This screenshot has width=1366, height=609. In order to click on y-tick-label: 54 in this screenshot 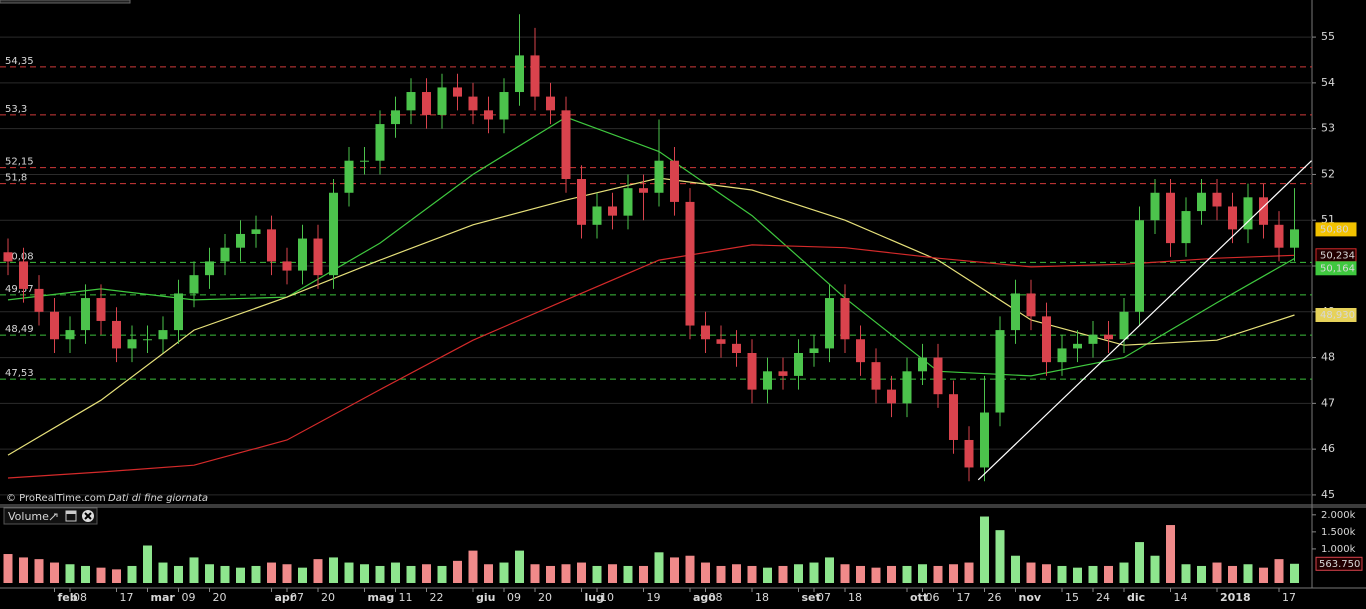, I will do `click(1328, 82)`.